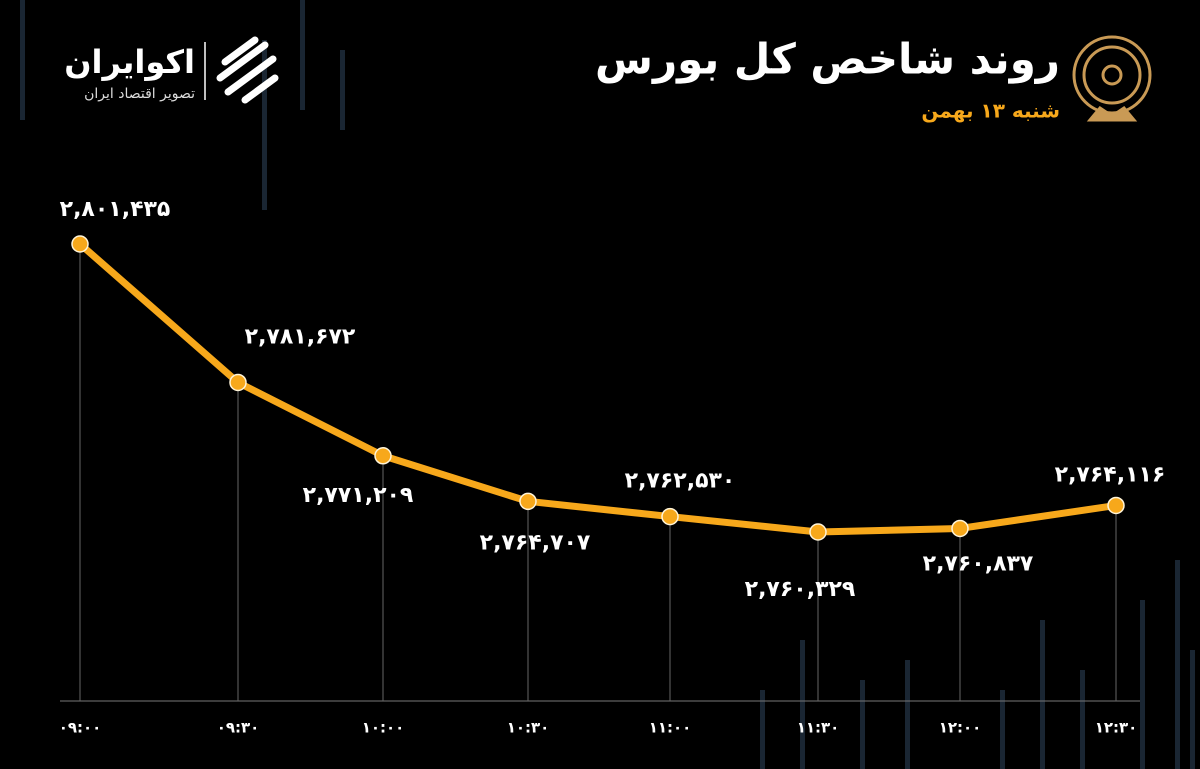  I want to click on chart-subtitle: شنبه ۱۳ بهمن, so click(990, 111).